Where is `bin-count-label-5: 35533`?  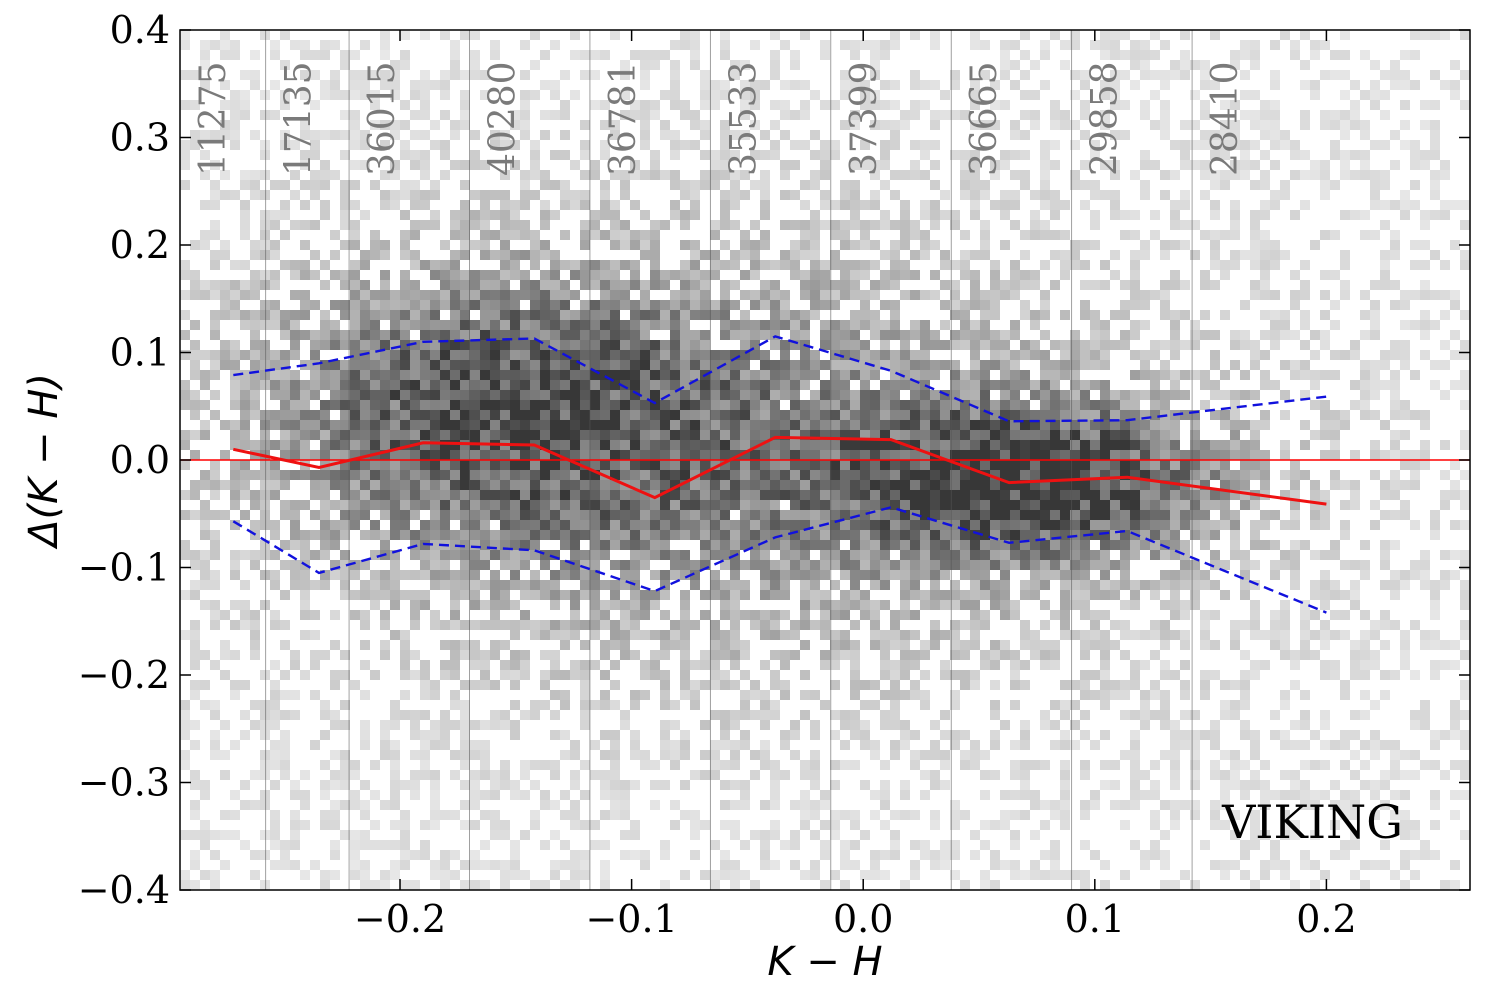 bin-count-label-5: 35533 is located at coordinates (743, 118).